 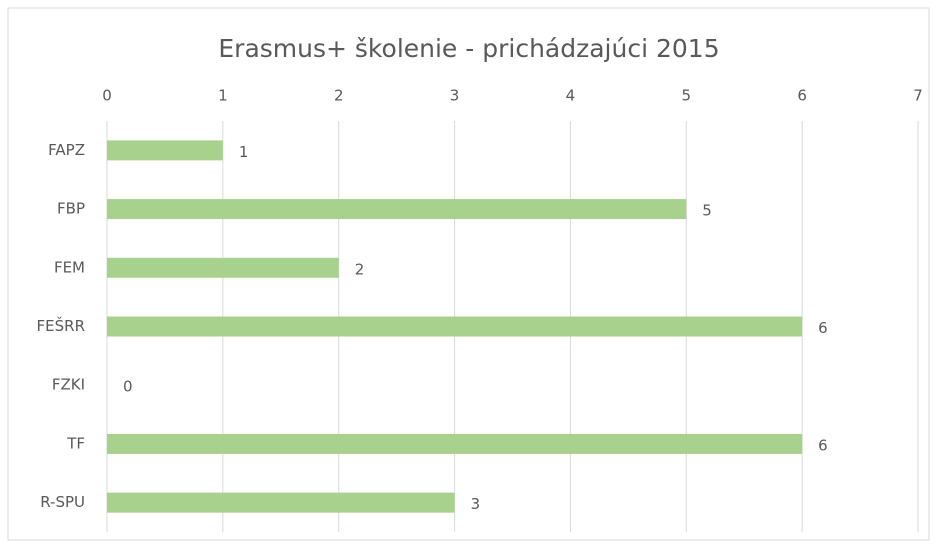 What do you see at coordinates (69, 267) in the screenshot?
I see `y-tick-label: FEM` at bounding box center [69, 267].